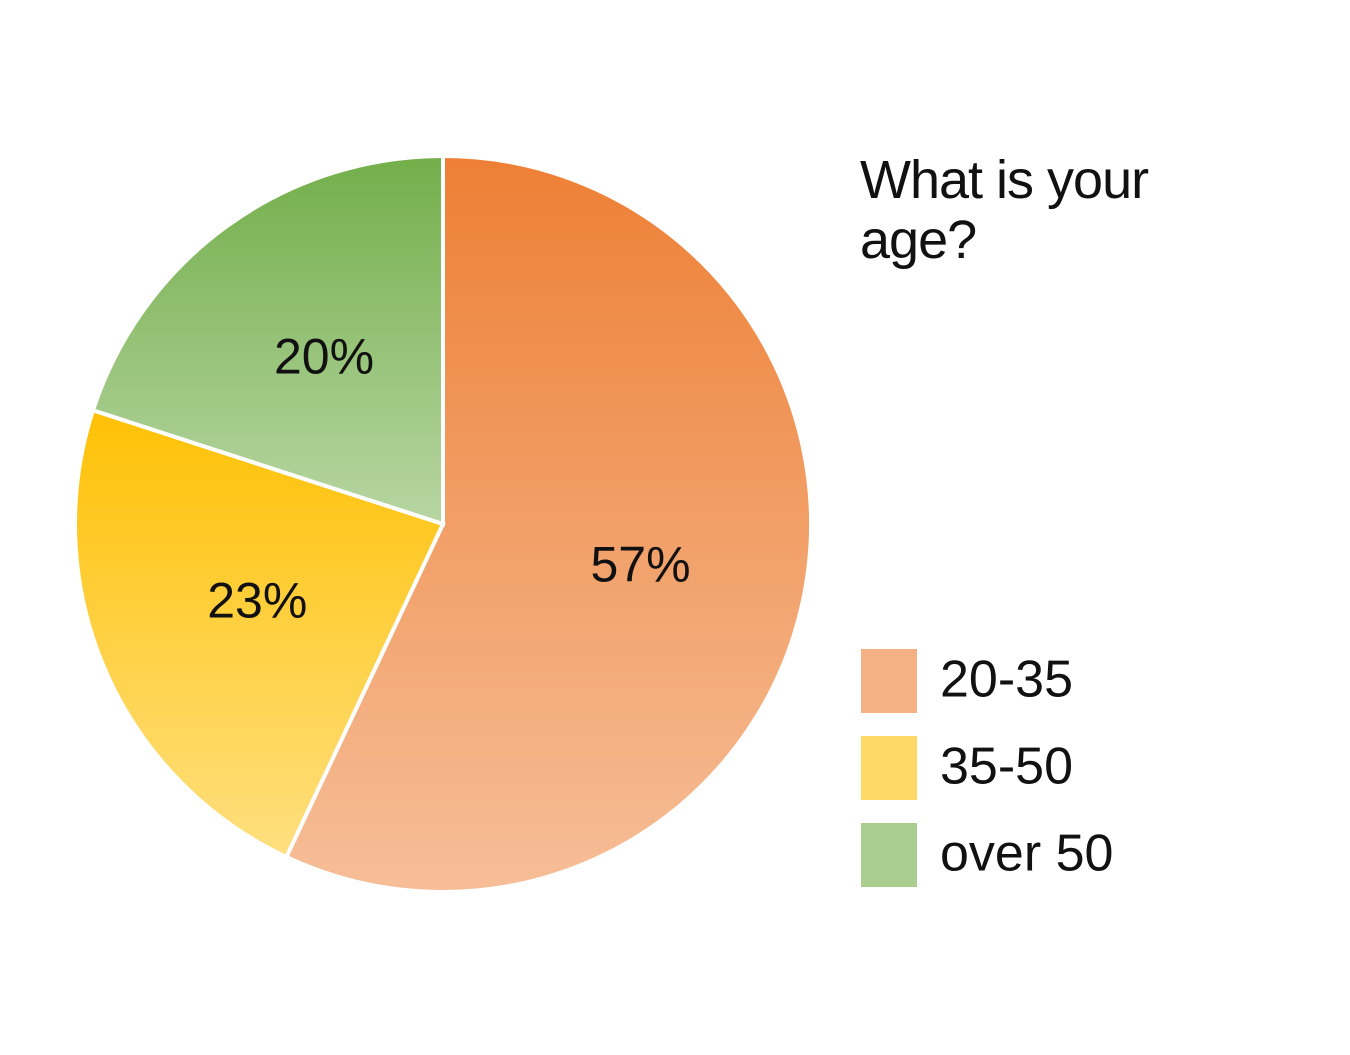  I want to click on value-label: 20%, so click(324, 356).